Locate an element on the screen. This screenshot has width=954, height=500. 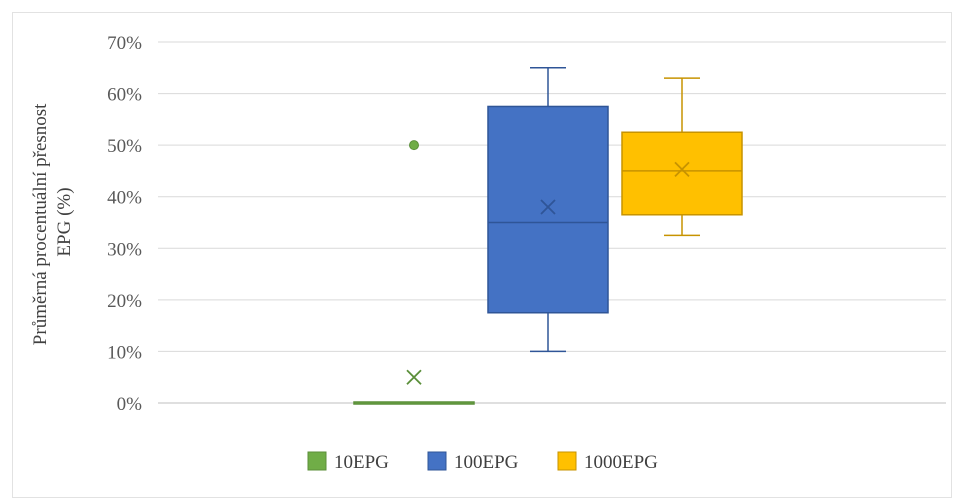
mean-marker-1000EPG is located at coordinates (682, 169).